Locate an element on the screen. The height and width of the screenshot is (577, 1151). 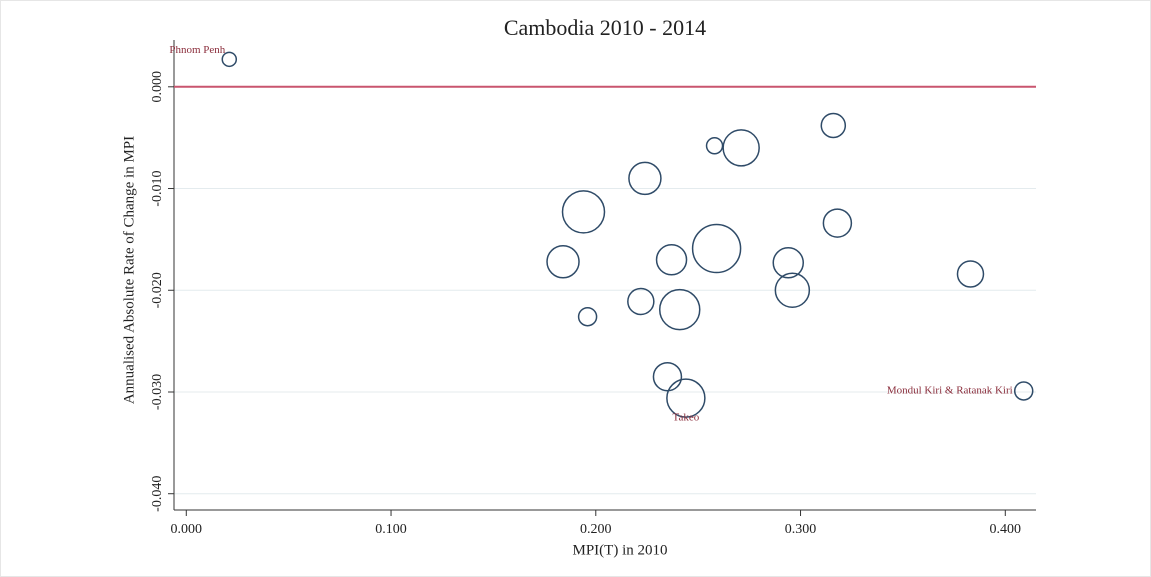
y-tick-label: 0.000 is located at coordinates (157, 87).